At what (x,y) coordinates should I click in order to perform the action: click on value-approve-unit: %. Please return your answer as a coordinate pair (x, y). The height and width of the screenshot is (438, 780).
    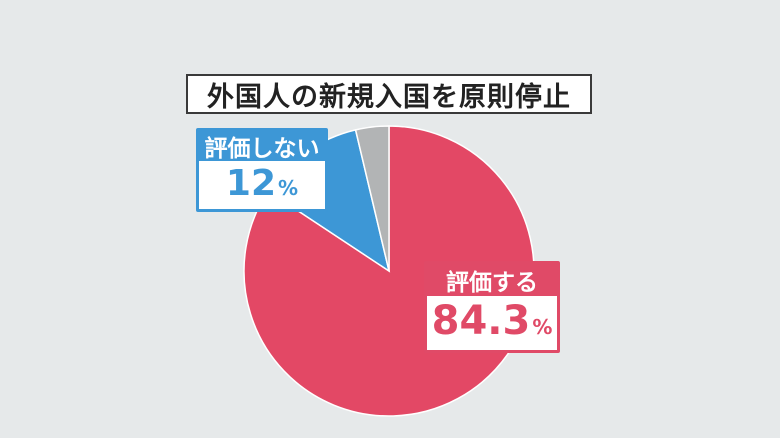
    Looking at the image, I should click on (542, 327).